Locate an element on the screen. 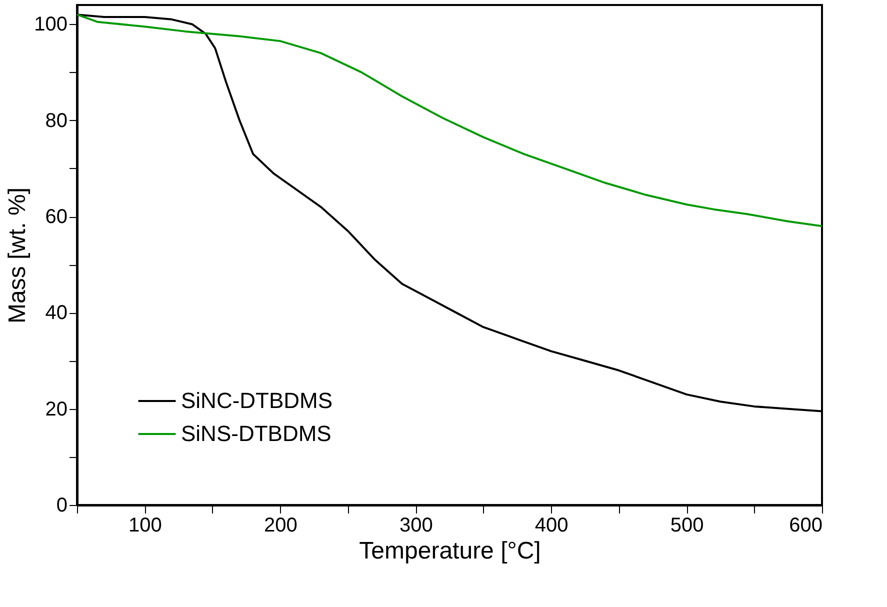  y-axis-title: Mass [wt. %] is located at coordinates (18, 255).